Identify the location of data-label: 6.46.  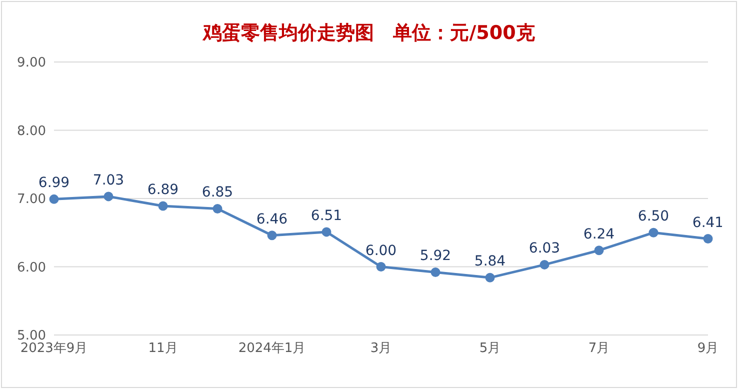
(272, 219).